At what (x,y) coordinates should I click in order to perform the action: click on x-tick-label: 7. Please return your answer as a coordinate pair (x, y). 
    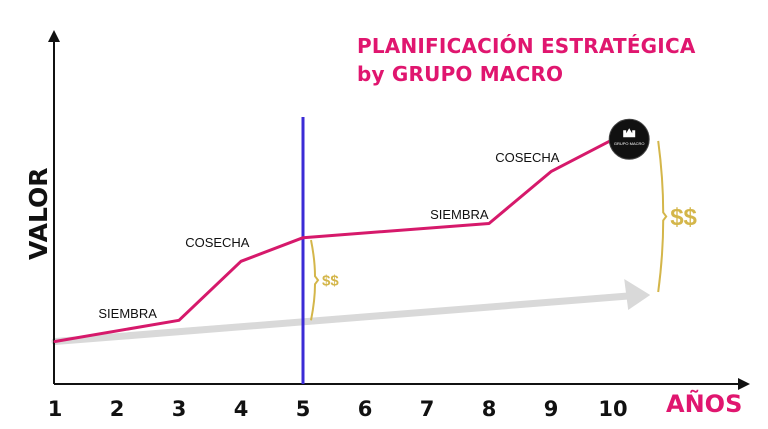
    Looking at the image, I should click on (427, 409).